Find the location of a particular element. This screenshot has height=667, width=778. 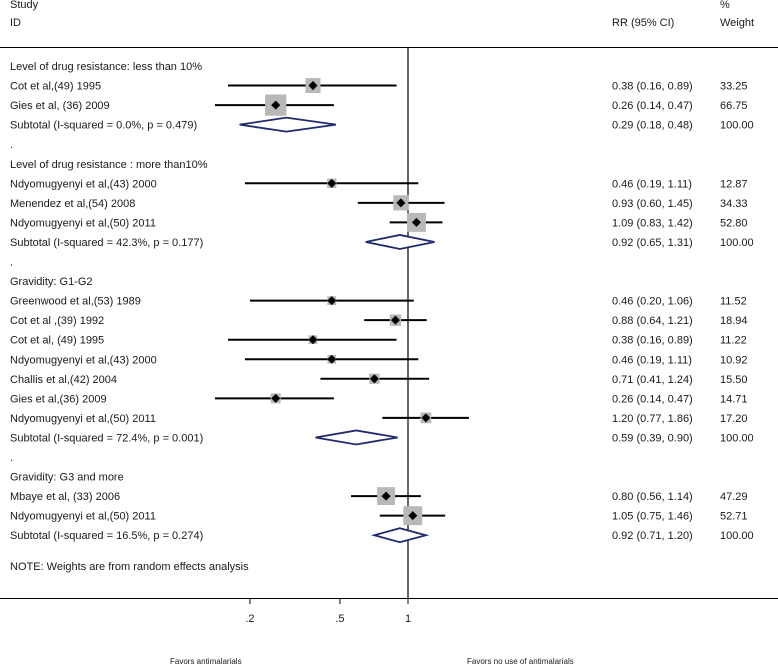

study-label: Cot et al,(49) 1995 is located at coordinates (55, 87).